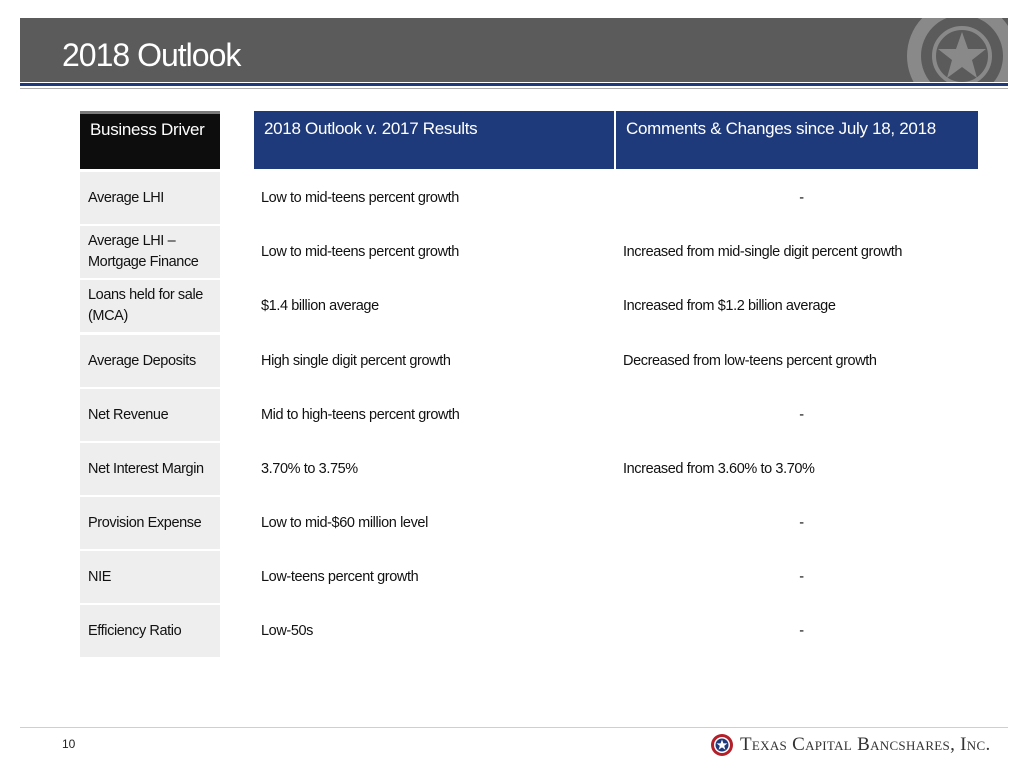 This screenshot has height=768, width=1024. Describe the element at coordinates (150, 198) in the screenshot. I see `driver-cell: Average LHI` at that location.